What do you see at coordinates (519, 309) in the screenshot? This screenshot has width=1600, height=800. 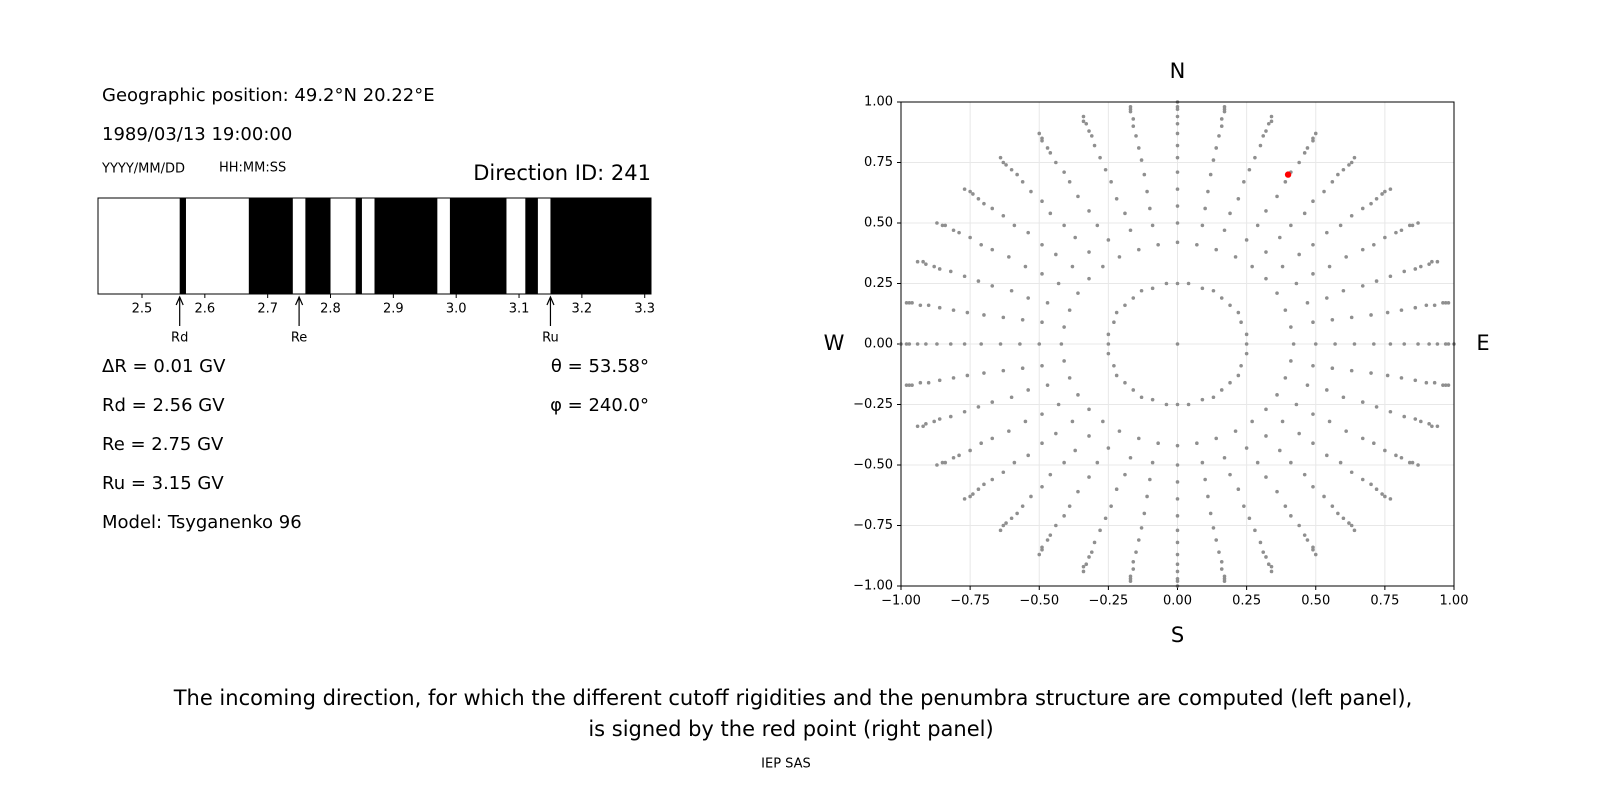 I see `x-tick-label: 3.1` at bounding box center [519, 309].